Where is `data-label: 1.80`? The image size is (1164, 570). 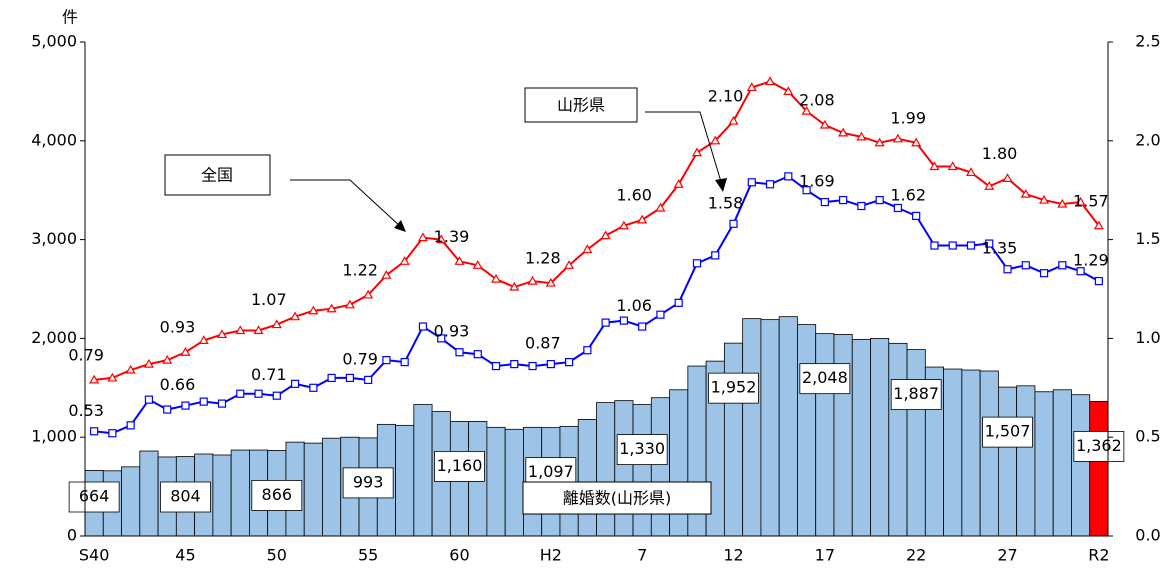 data-label: 1.80 is located at coordinates (1000, 153).